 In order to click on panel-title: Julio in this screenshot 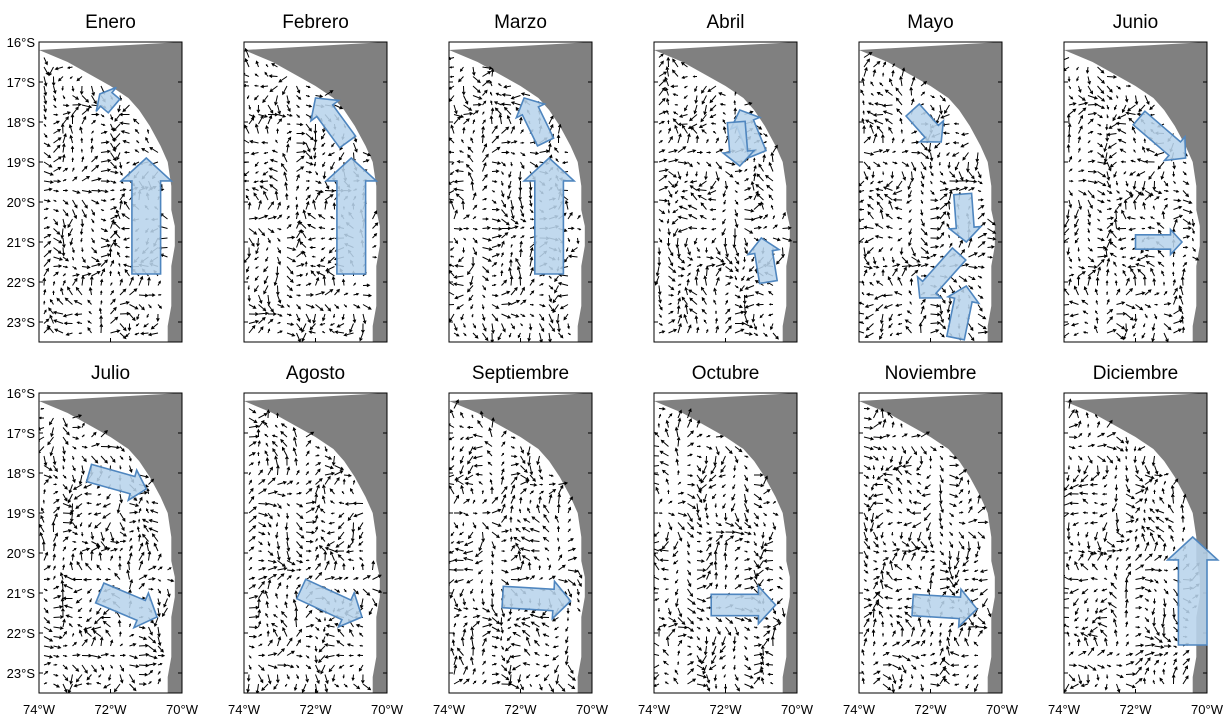, I will do `click(110, 373)`.